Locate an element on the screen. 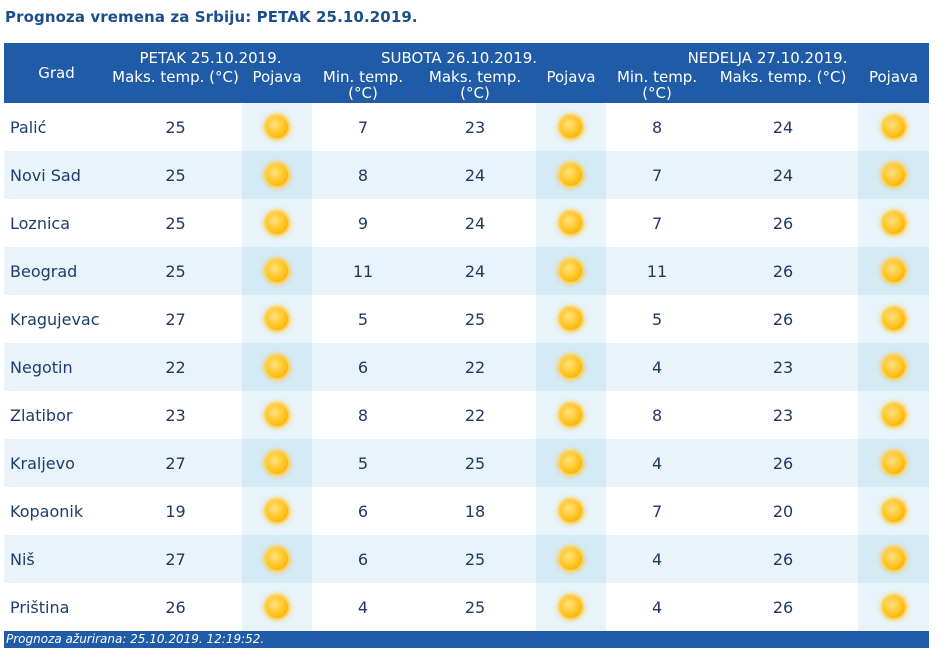 This screenshot has width=938, height=653. day1-max-temp: 22 is located at coordinates (175, 367).